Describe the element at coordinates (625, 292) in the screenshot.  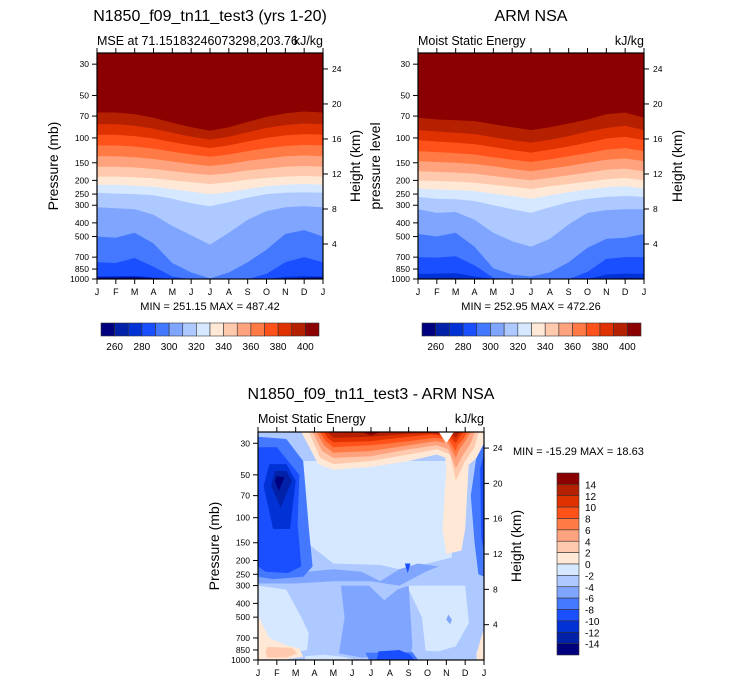
I see `x-tick-label: D` at that location.